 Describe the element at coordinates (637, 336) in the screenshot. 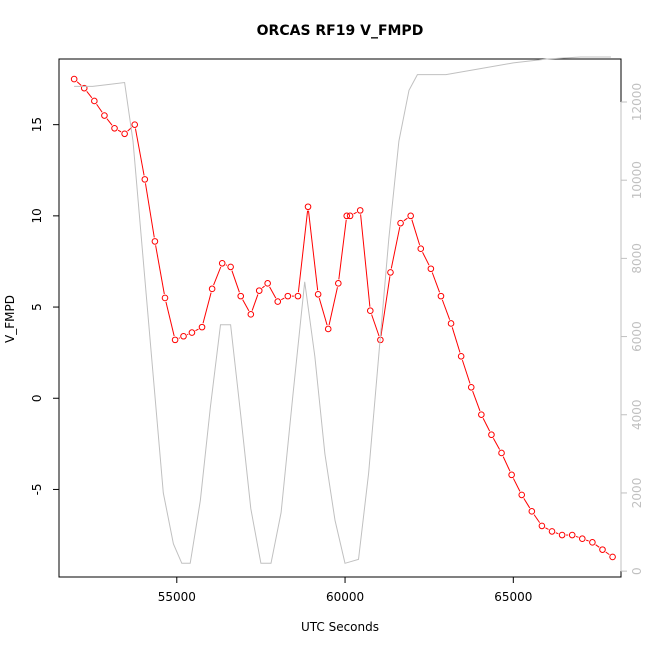

I see `y2-tick-label: 6000` at that location.